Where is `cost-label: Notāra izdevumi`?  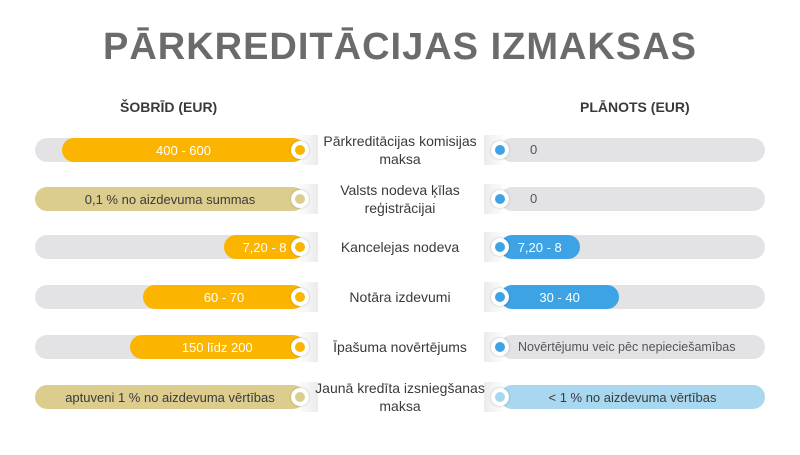
cost-label: Notāra izdevumi is located at coordinates (400, 297).